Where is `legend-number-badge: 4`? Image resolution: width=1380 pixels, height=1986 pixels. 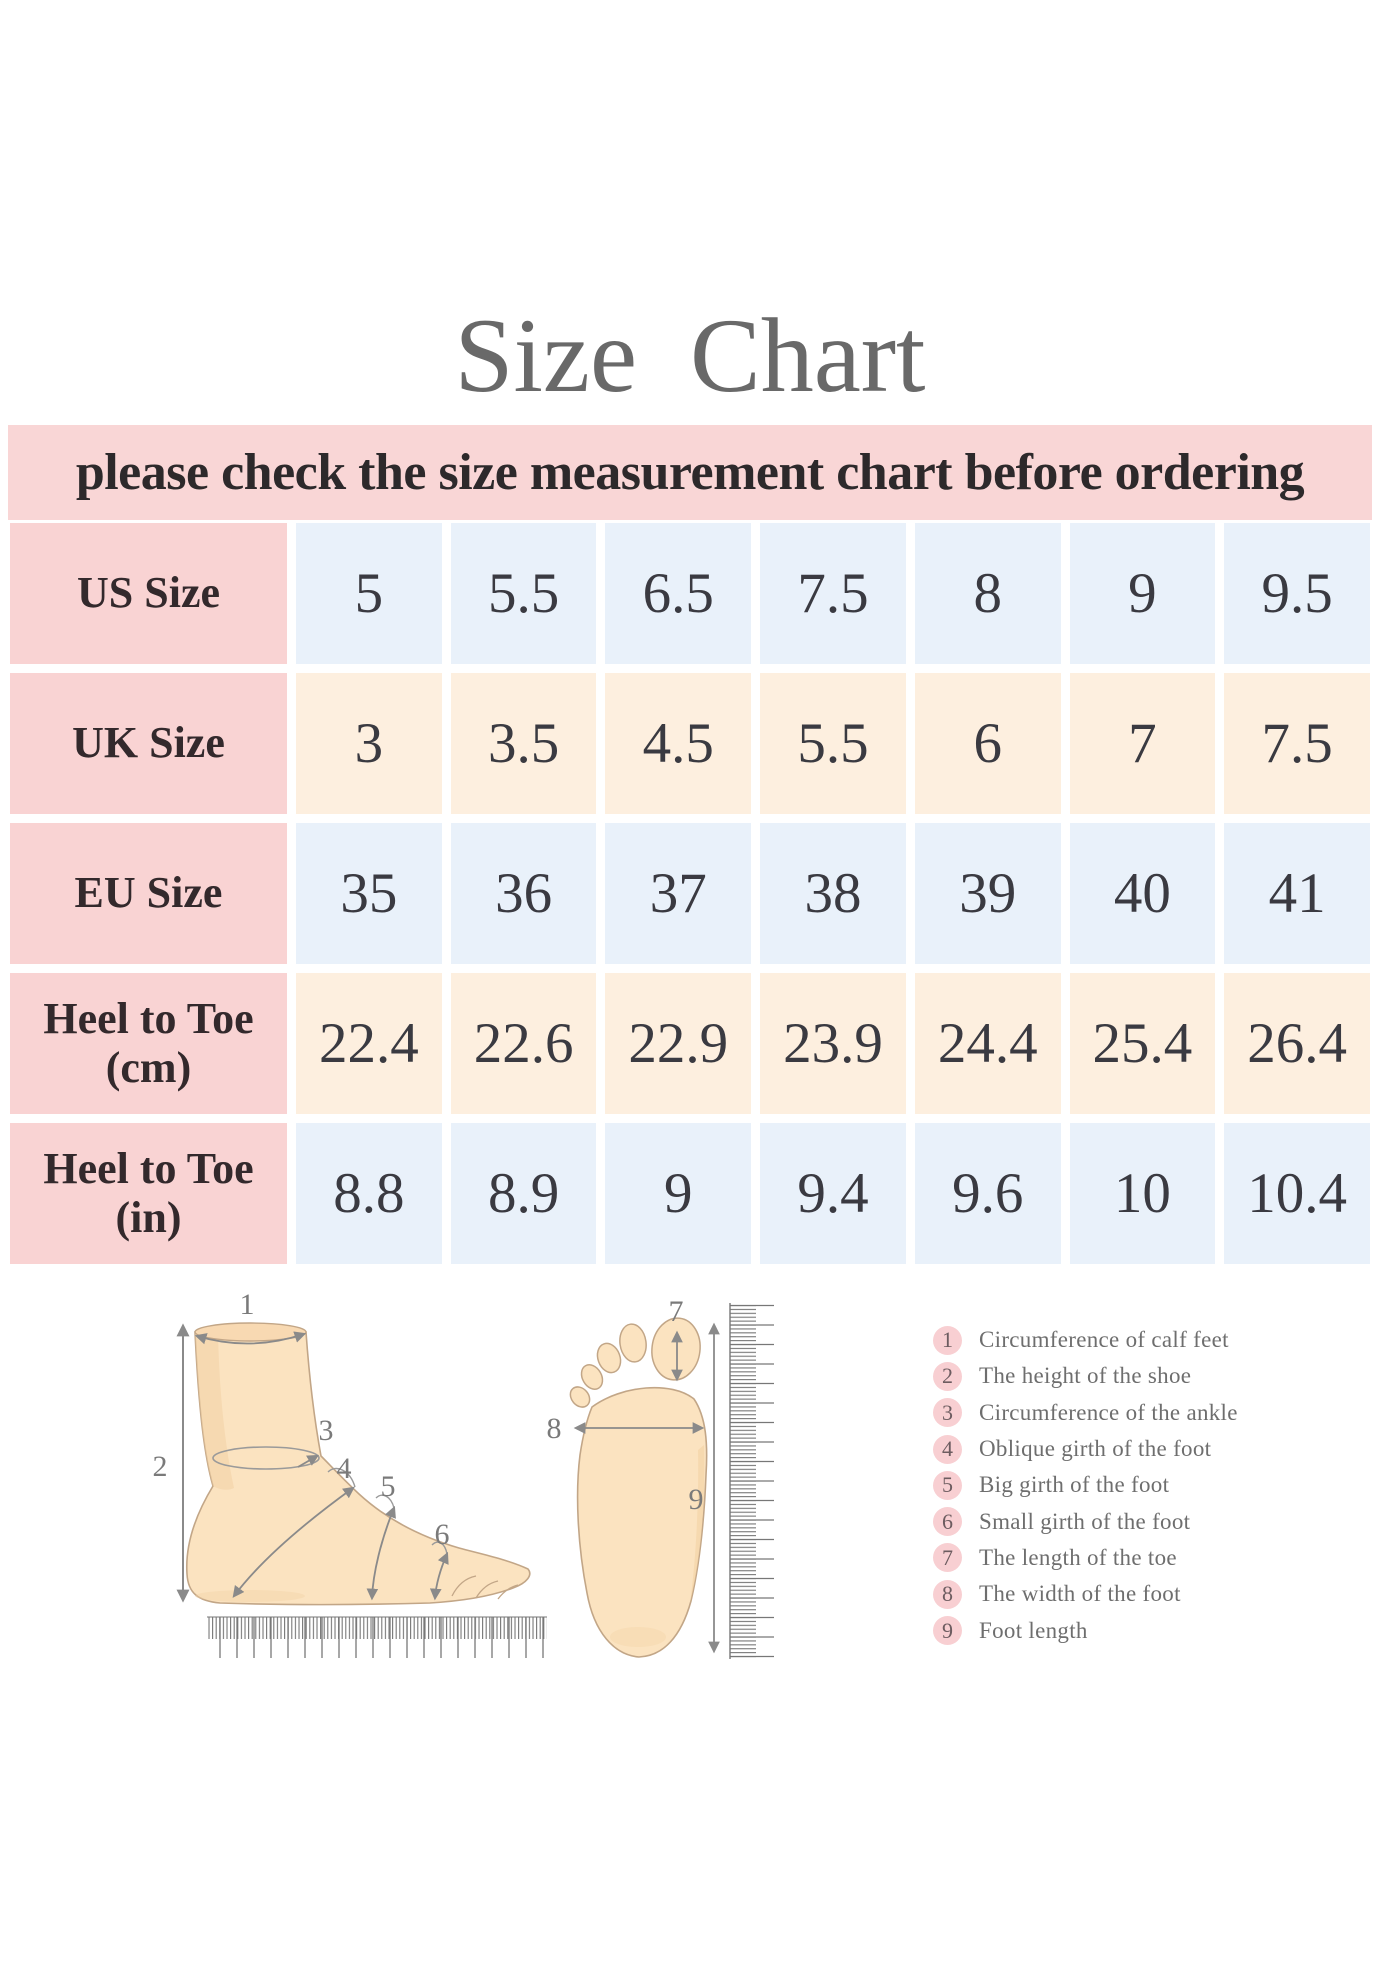
legend-number-badge: 4 is located at coordinates (947, 1449).